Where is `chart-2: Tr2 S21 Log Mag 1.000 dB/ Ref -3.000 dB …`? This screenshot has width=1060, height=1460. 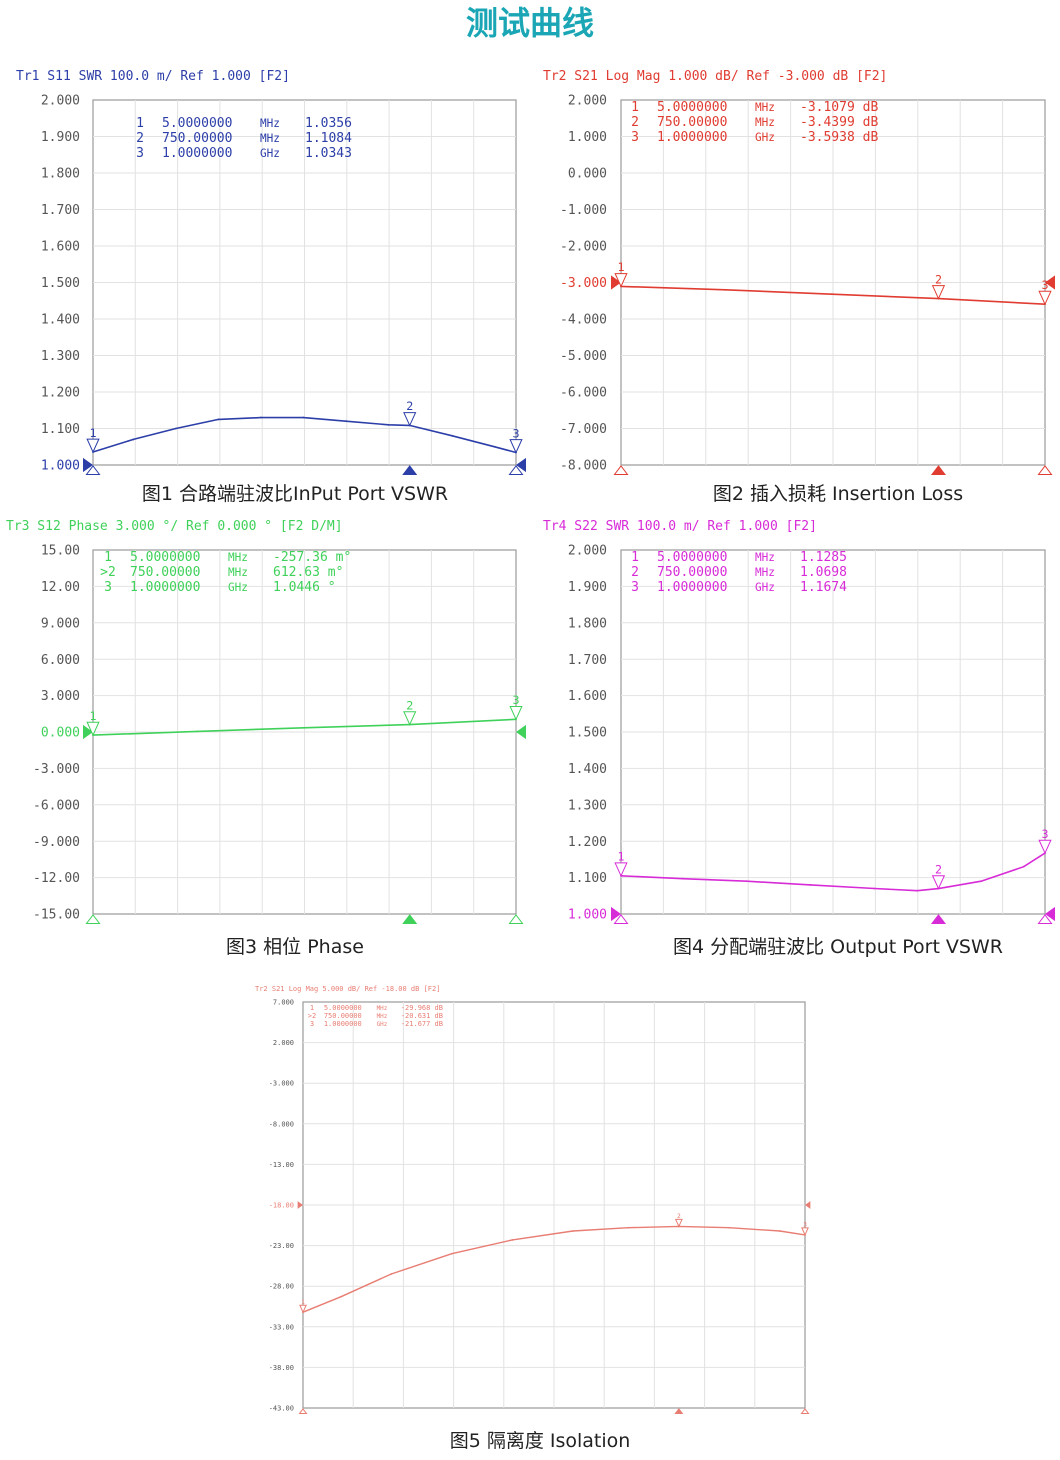 chart-2: Tr2 S21 Log Mag 1.000 dB/ Ref -3.000 dB … is located at coordinates (799, 287).